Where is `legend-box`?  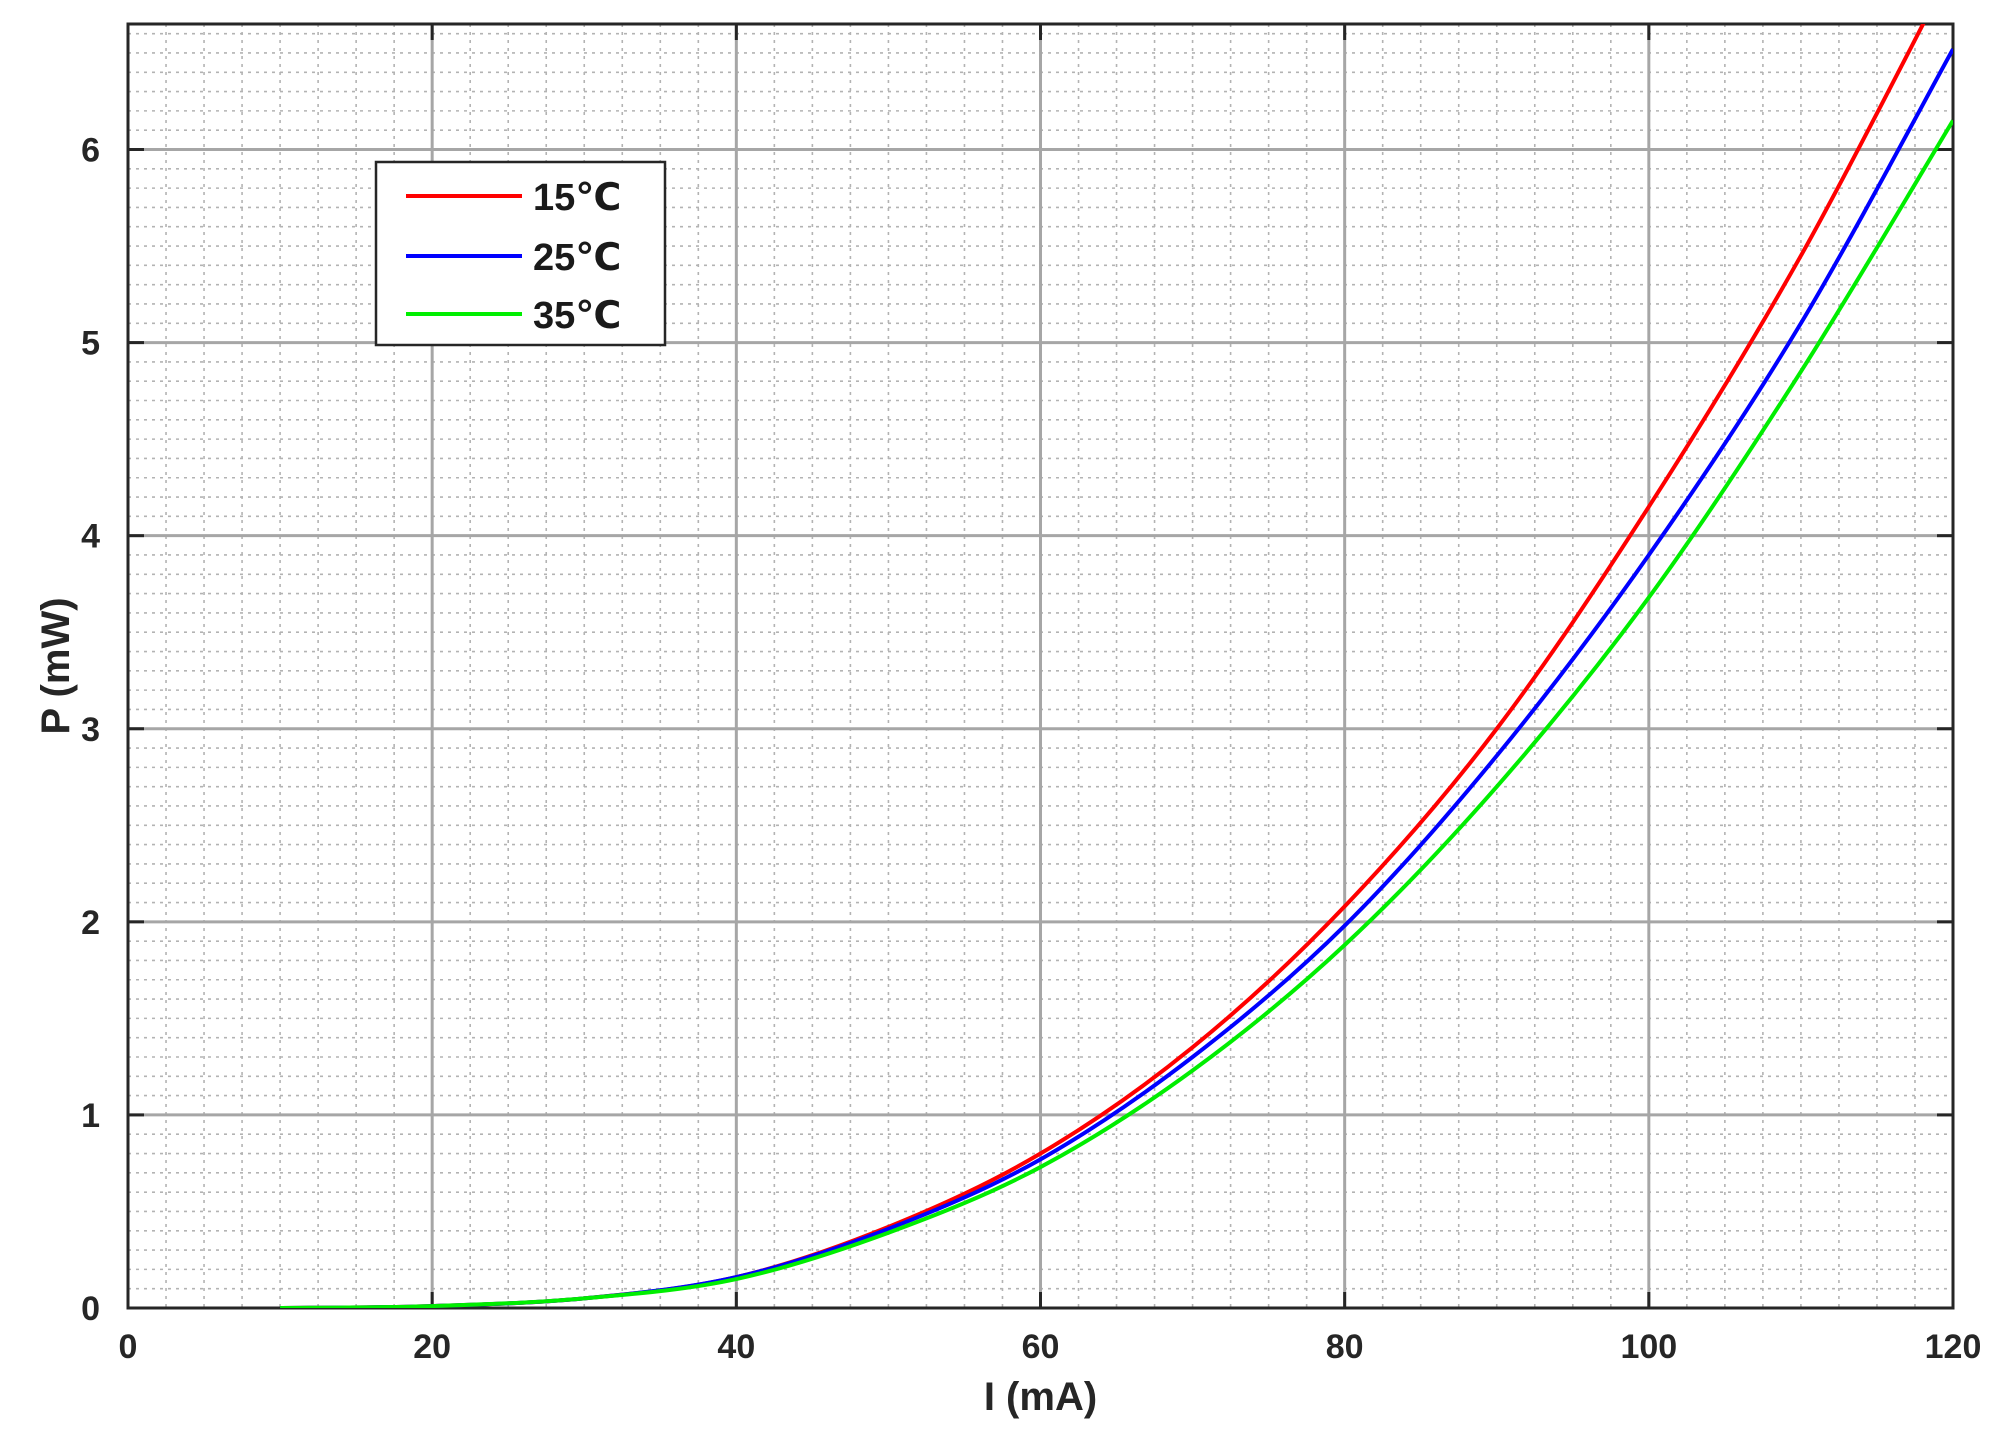
legend-box is located at coordinates (520, 253).